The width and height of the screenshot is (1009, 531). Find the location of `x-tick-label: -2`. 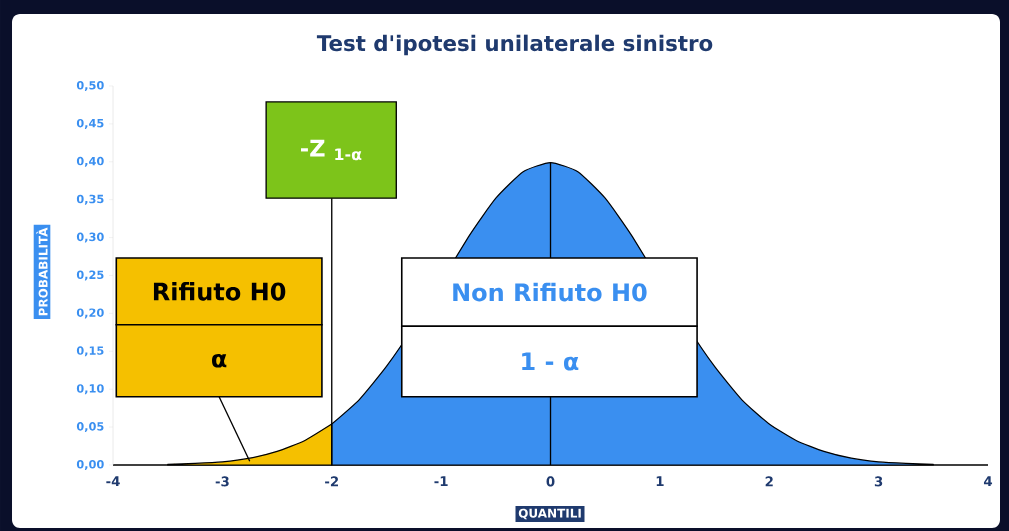

x-tick-label: -2 is located at coordinates (331, 481).